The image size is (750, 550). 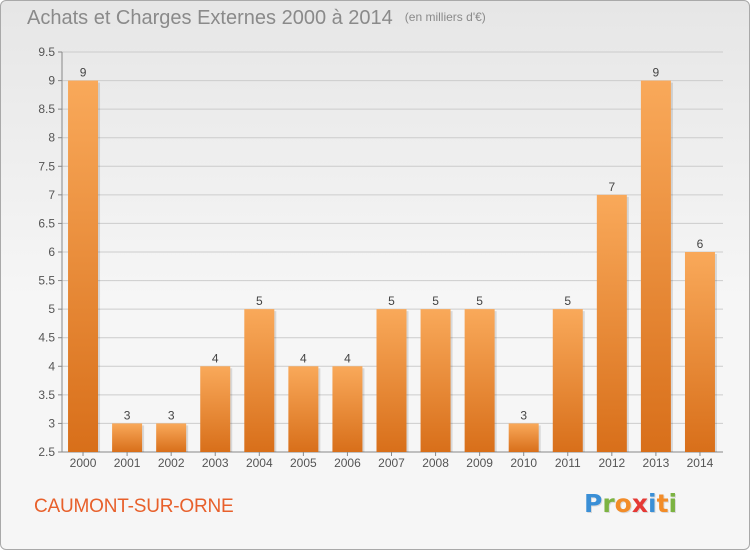 I want to click on x-tick-label: 2012, so click(x=611, y=463).